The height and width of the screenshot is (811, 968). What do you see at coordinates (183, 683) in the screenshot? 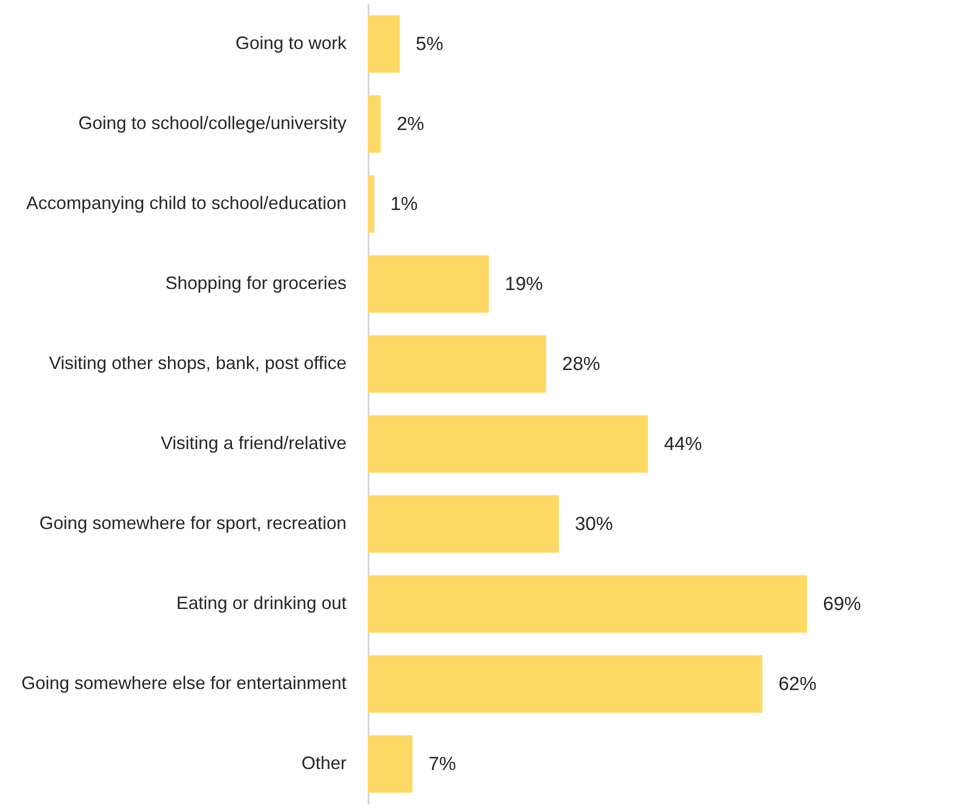
I see `y-tick-label: Going somewhere else for entertainment` at bounding box center [183, 683].